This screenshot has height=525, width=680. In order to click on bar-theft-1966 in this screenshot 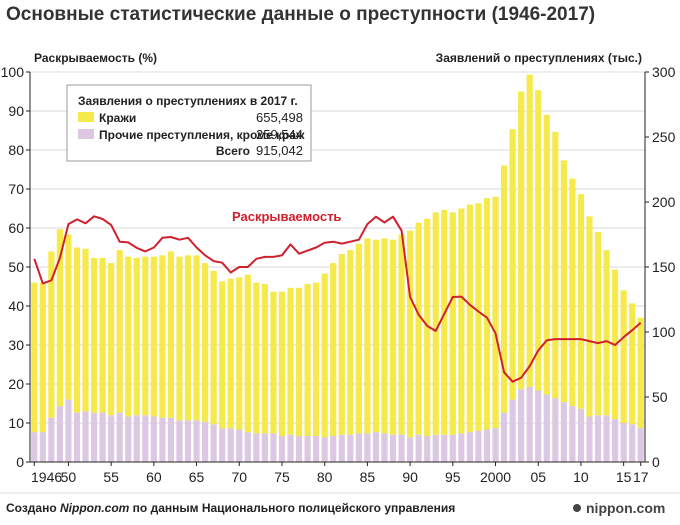, I will do `click(205, 342)`.